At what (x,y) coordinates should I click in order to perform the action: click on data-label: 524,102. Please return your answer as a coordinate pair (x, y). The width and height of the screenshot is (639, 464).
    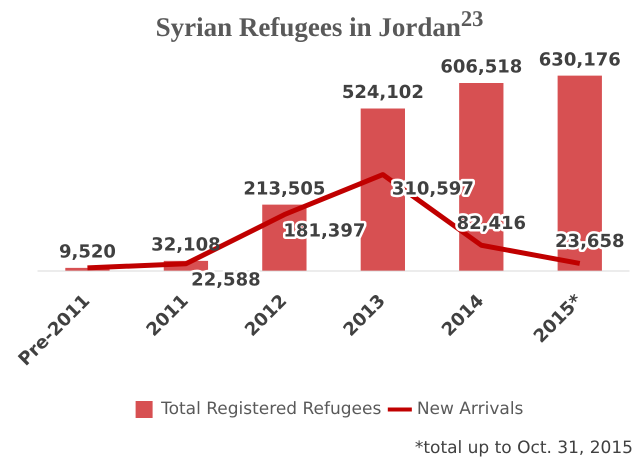
    Looking at the image, I should click on (383, 93).